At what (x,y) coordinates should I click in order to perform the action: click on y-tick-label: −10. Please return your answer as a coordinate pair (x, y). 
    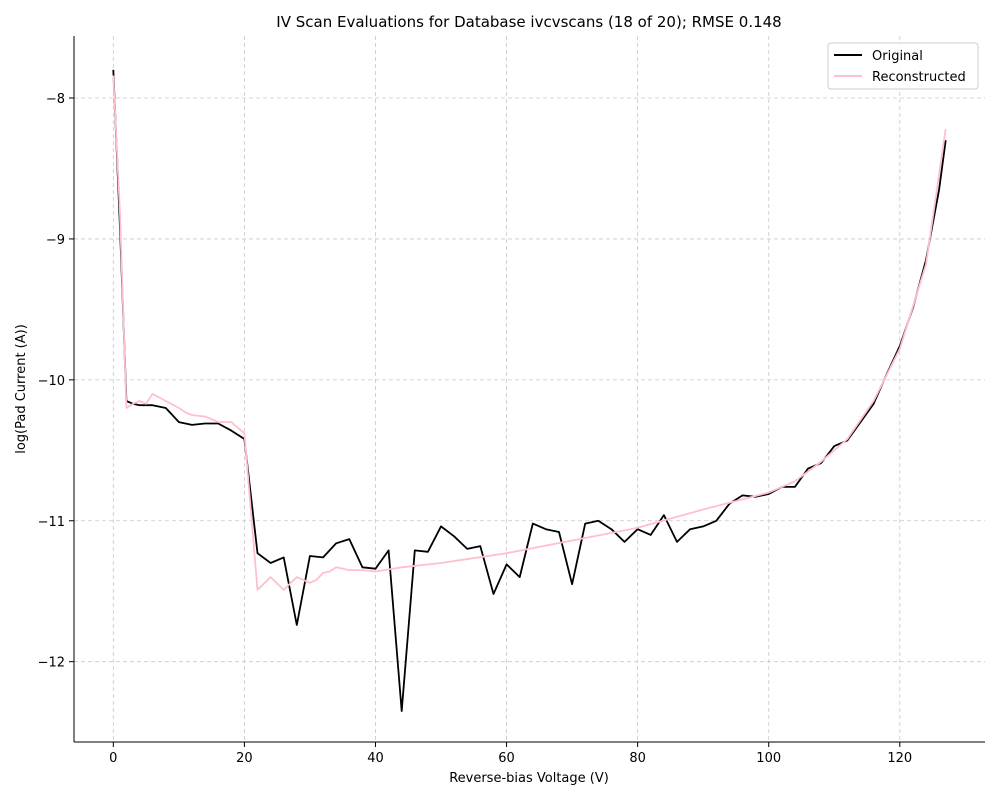
    Looking at the image, I should click on (51, 381).